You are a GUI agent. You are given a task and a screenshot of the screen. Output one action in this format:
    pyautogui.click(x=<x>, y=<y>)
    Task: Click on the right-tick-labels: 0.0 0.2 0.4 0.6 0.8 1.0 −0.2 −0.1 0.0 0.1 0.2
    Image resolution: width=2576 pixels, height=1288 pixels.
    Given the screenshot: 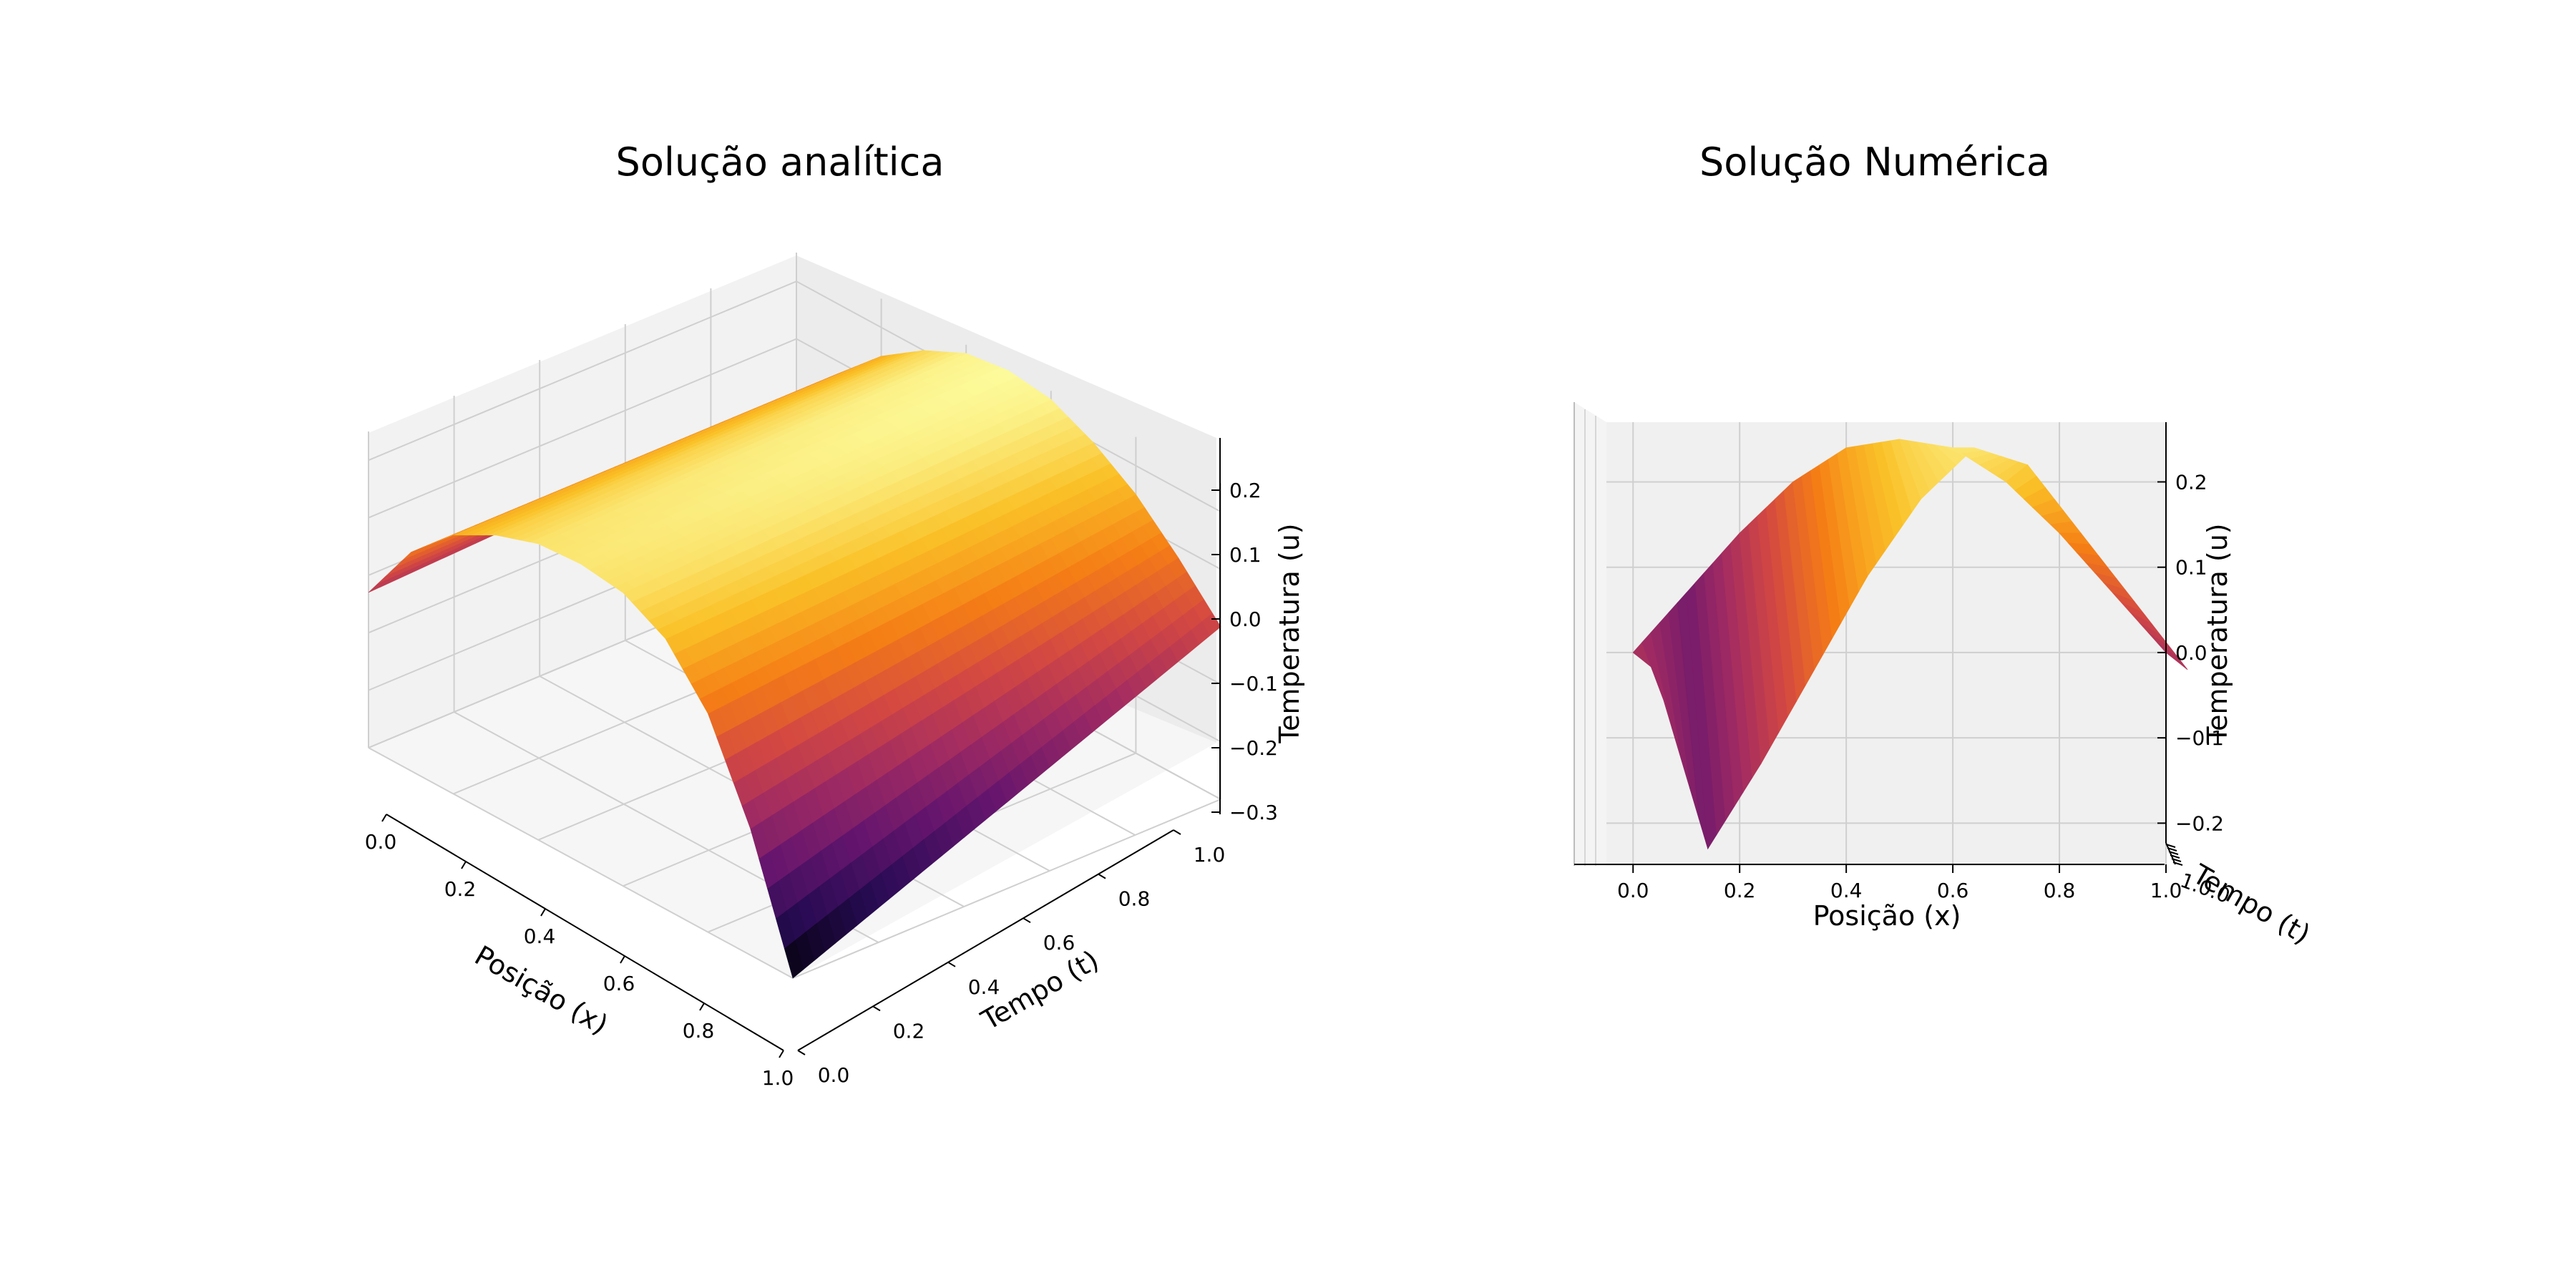 What is the action you would take?
    pyautogui.click(x=1920, y=686)
    